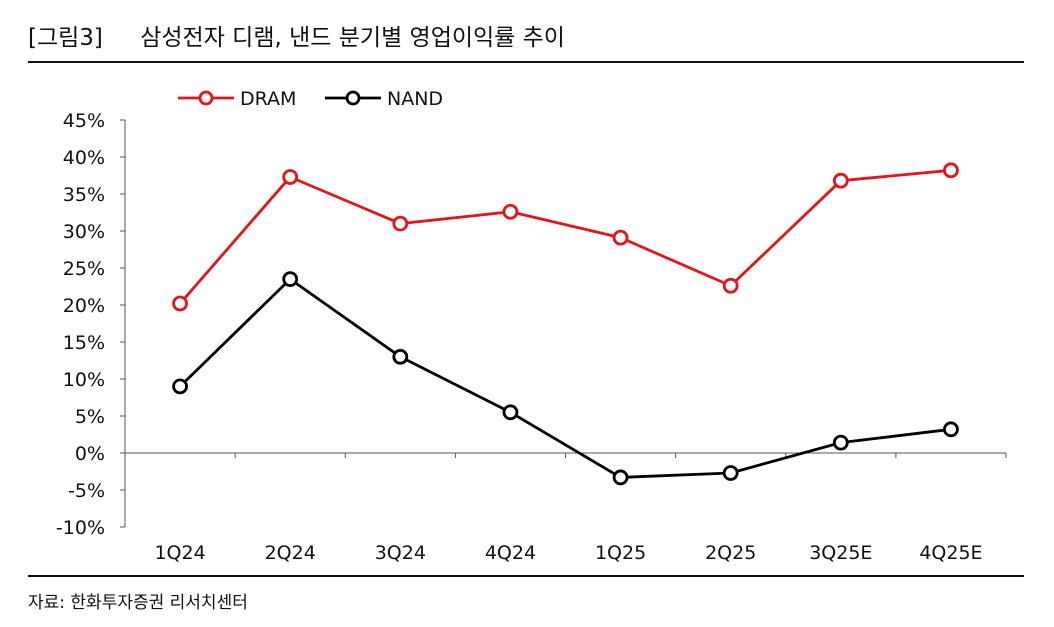 This screenshot has width=1054, height=627. What do you see at coordinates (138, 603) in the screenshot?
I see `source-note: 자료: 한화투자증권 리서치센터` at bounding box center [138, 603].